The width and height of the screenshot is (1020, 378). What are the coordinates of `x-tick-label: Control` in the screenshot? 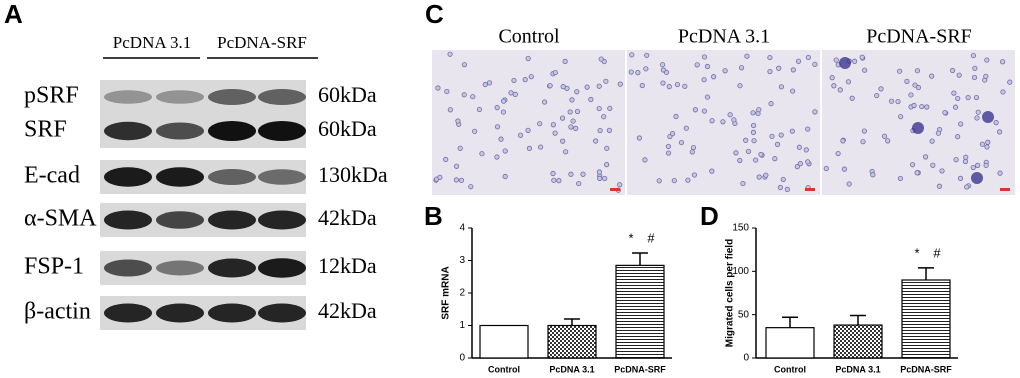 It's located at (790, 369).